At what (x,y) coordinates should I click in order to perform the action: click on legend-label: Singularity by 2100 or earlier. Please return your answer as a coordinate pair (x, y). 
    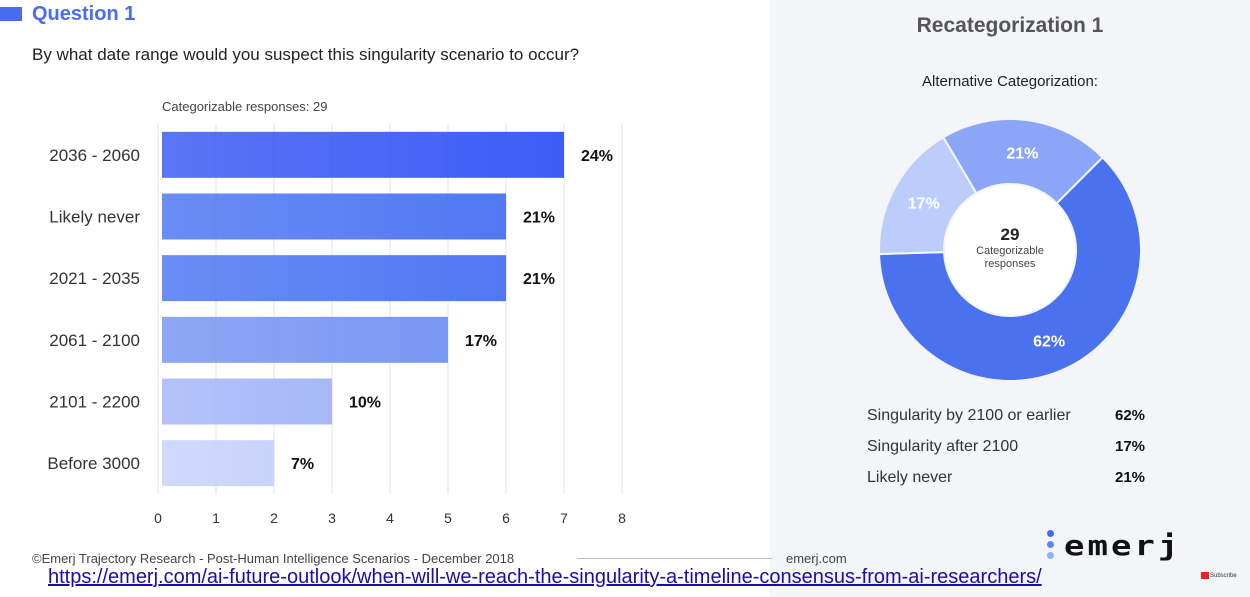
    Looking at the image, I should click on (969, 415).